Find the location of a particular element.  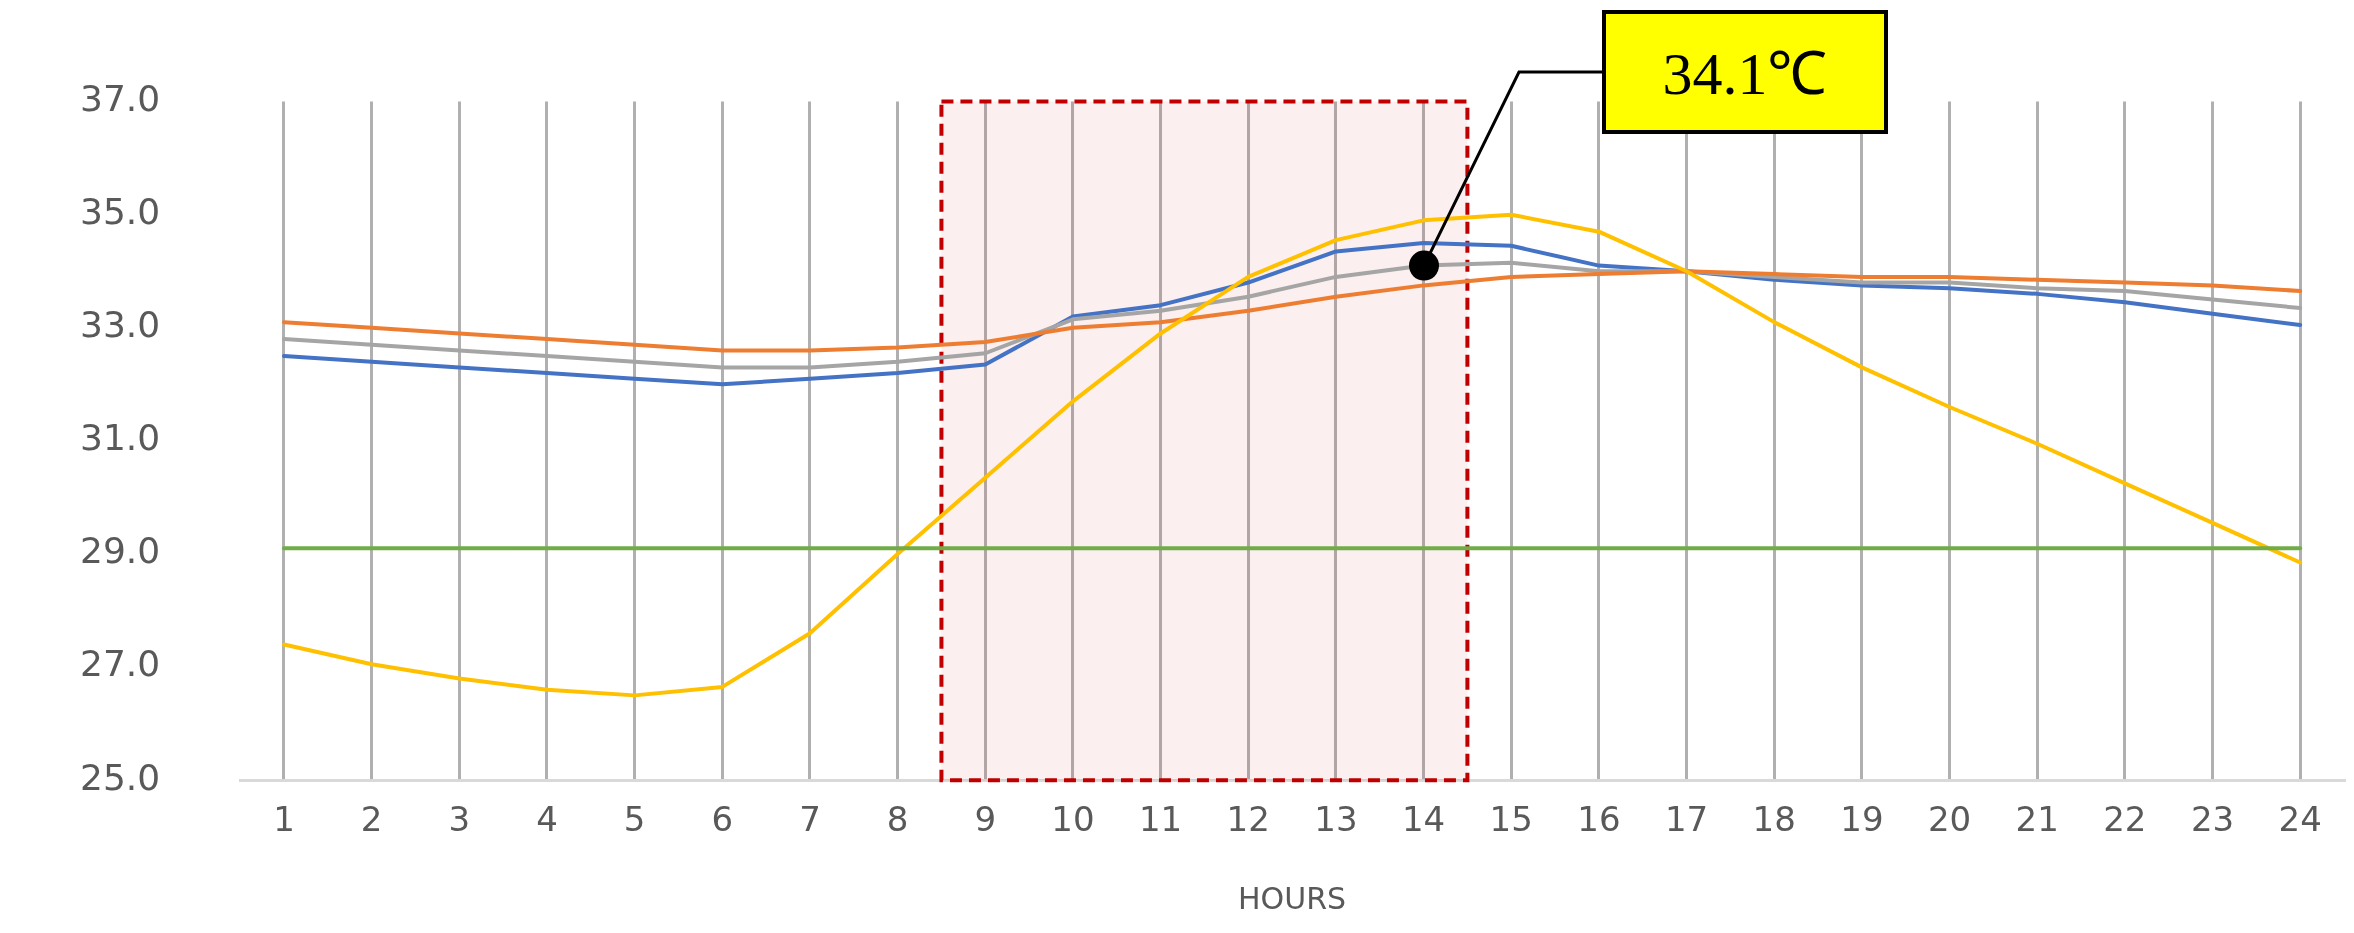

x-tick-label: 9 is located at coordinates (985, 819).